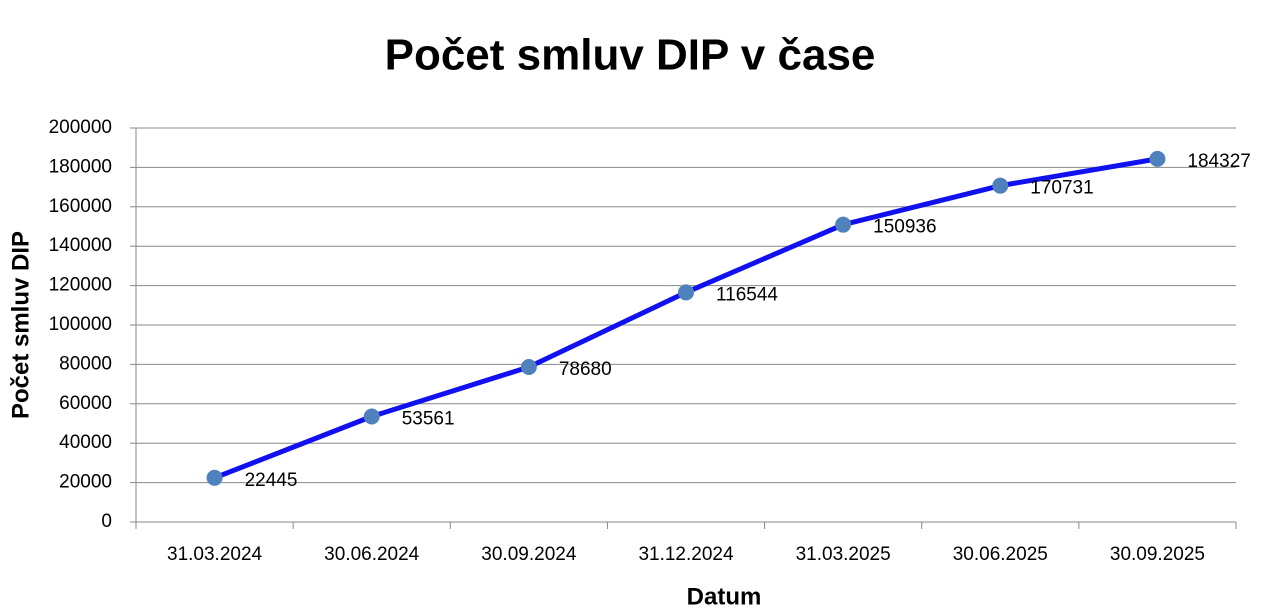 This screenshot has height=615, width=1266. What do you see at coordinates (1000, 554) in the screenshot?
I see `x-tick-label: 30.06.2025` at bounding box center [1000, 554].